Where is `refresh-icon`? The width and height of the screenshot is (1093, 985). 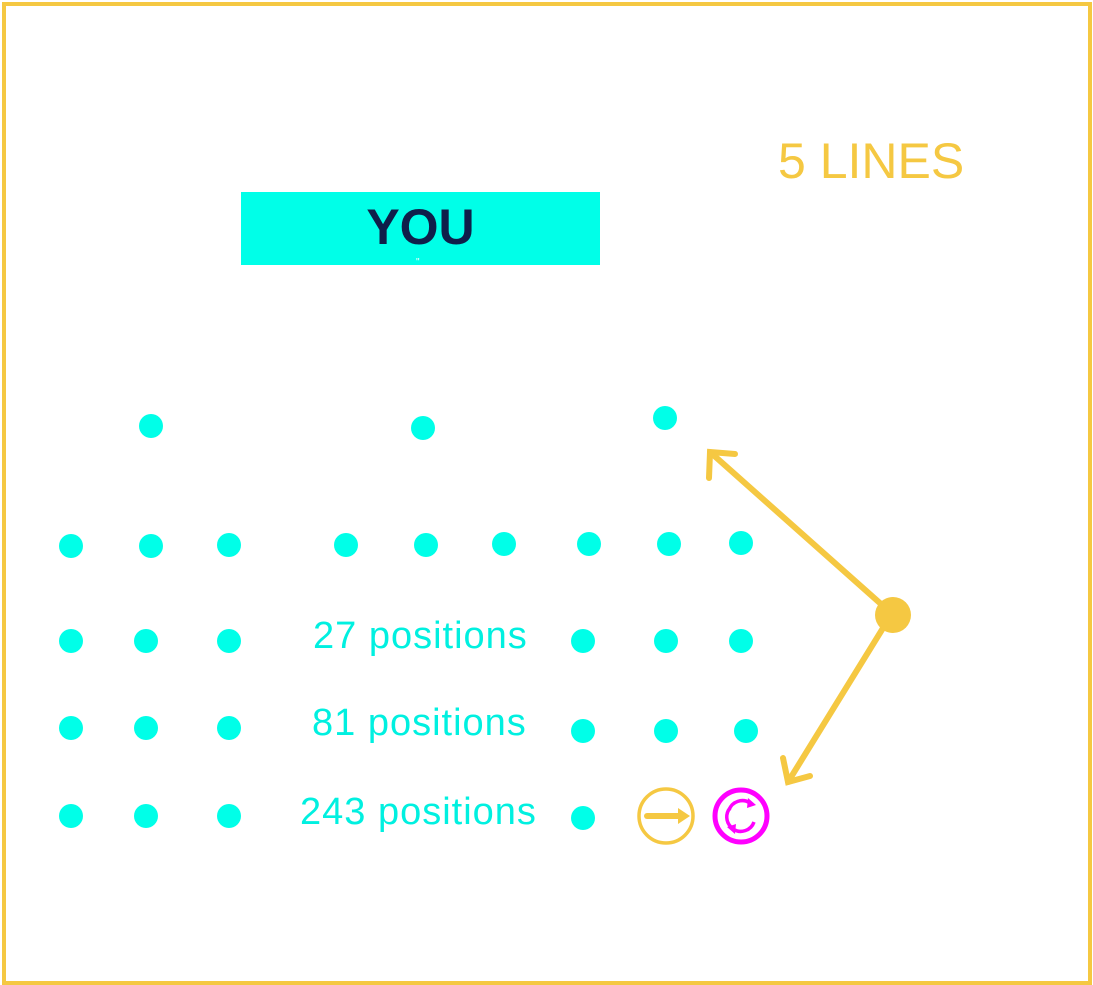 refresh-icon is located at coordinates (741, 816).